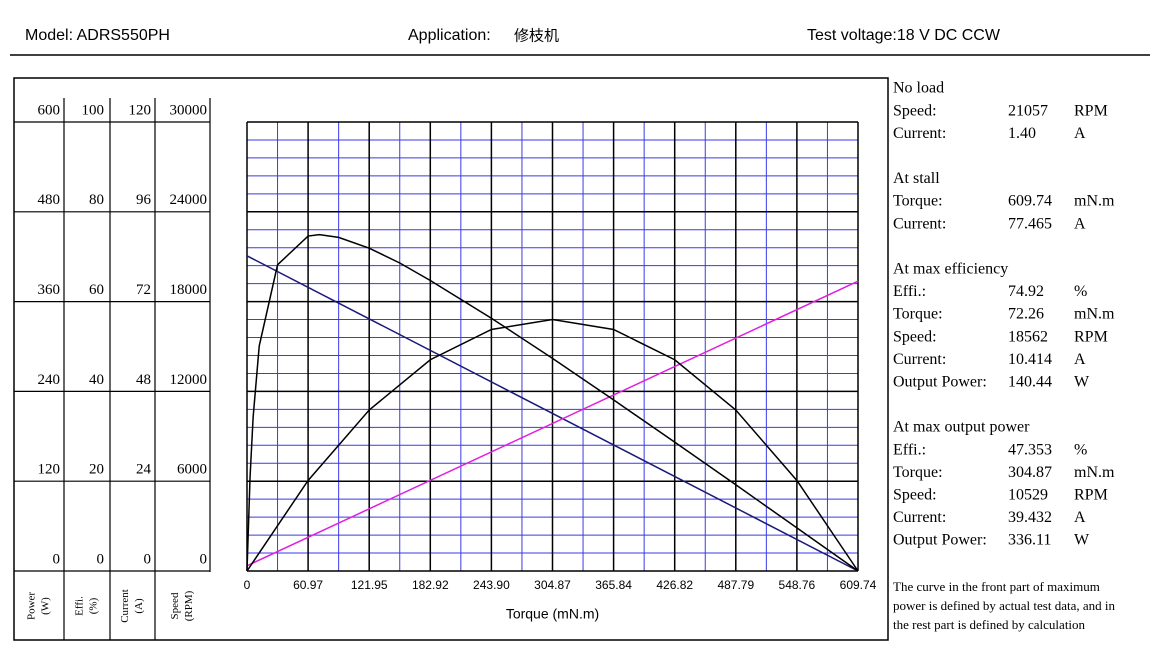 Image resolution: width=1170 pixels, height=647 pixels. What do you see at coordinates (1030, 201) in the screenshot?
I see `spec-value: 609.74` at bounding box center [1030, 201].